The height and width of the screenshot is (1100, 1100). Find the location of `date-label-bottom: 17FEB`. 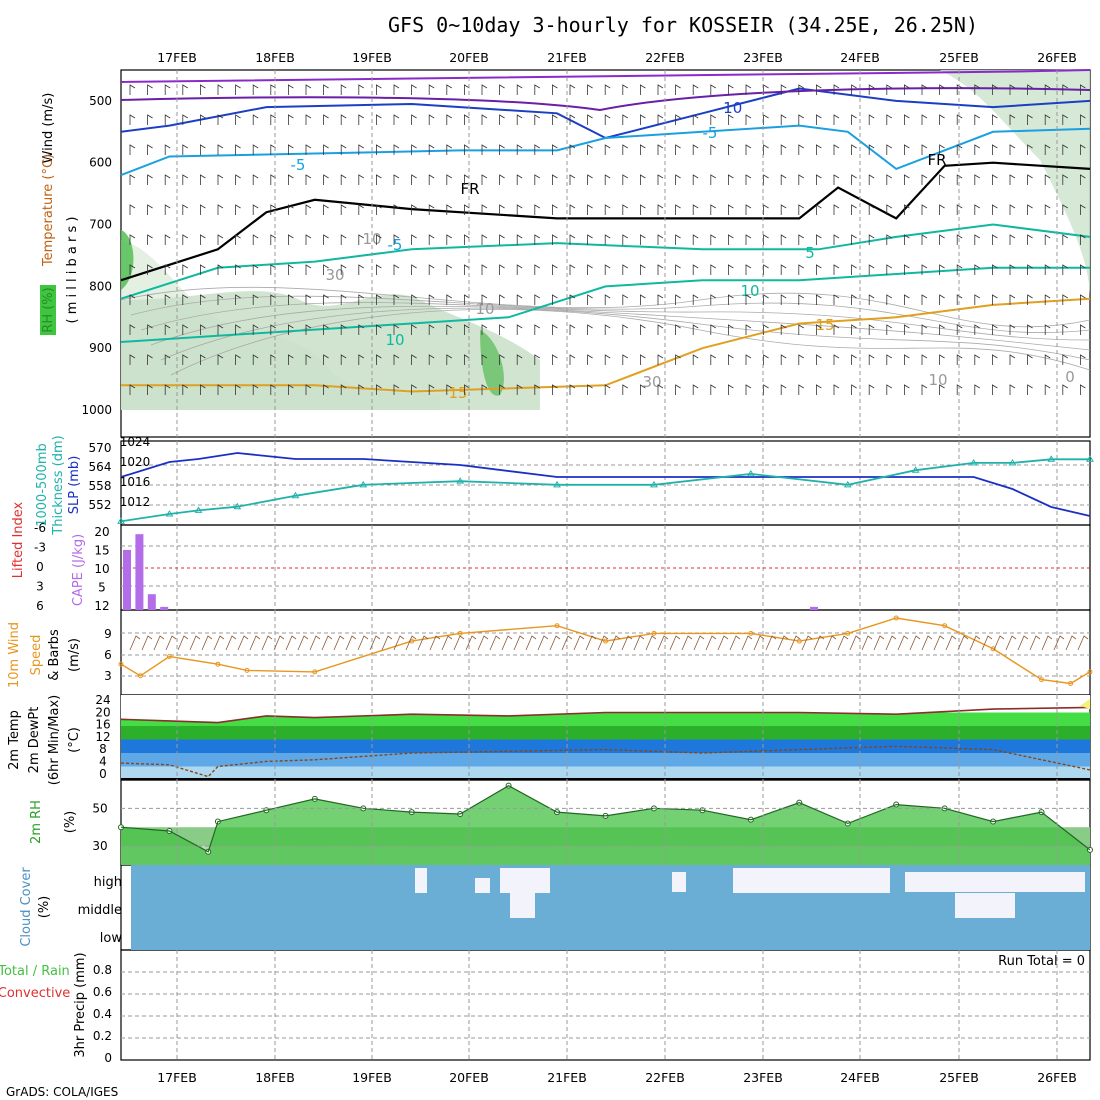

date-label-bottom: 17FEB is located at coordinates (177, 1077).